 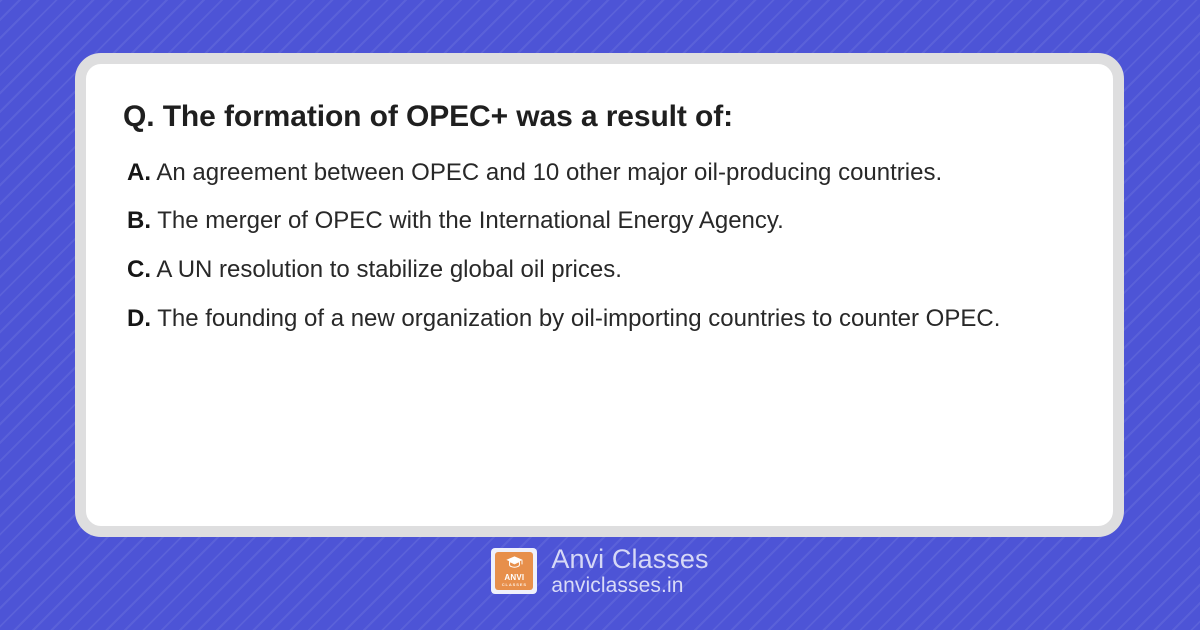 I want to click on brand-logo-sub: CLASSES, so click(x=514, y=585).